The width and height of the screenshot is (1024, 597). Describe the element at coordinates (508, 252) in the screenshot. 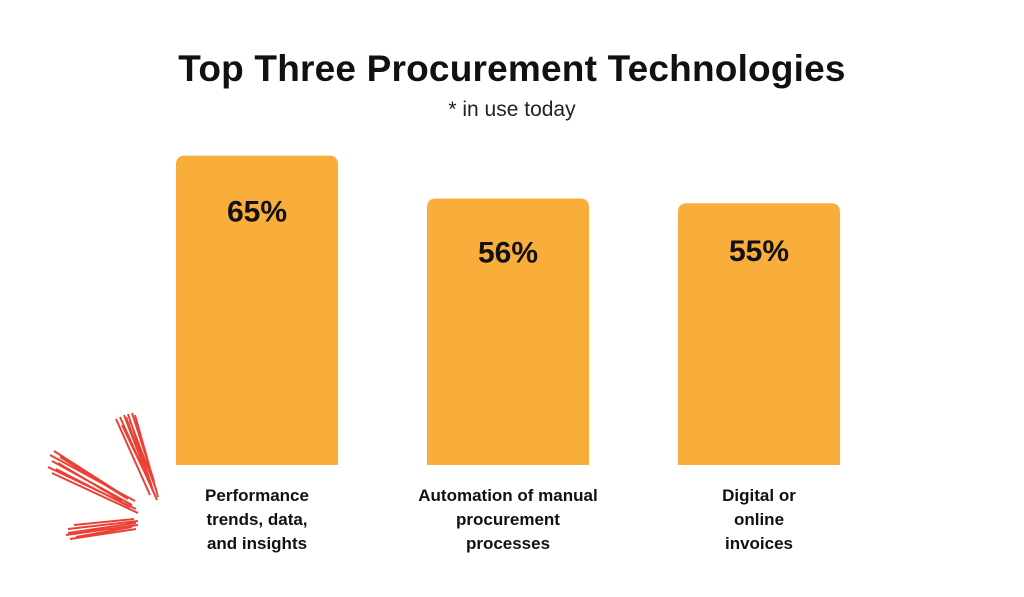

I see `value-label-2: 56%` at that location.